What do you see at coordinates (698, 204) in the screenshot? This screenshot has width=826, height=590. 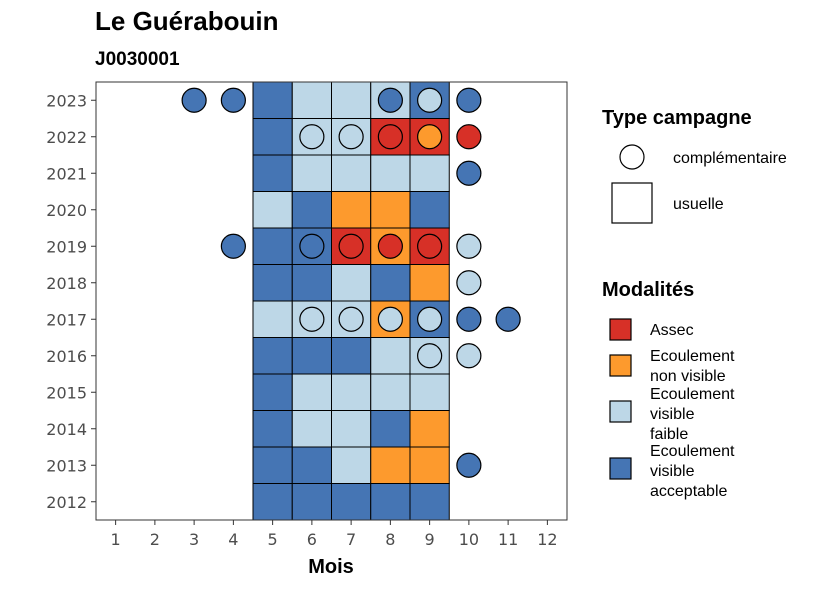 I see `legend-label-usuelle: usuelle` at bounding box center [698, 204].